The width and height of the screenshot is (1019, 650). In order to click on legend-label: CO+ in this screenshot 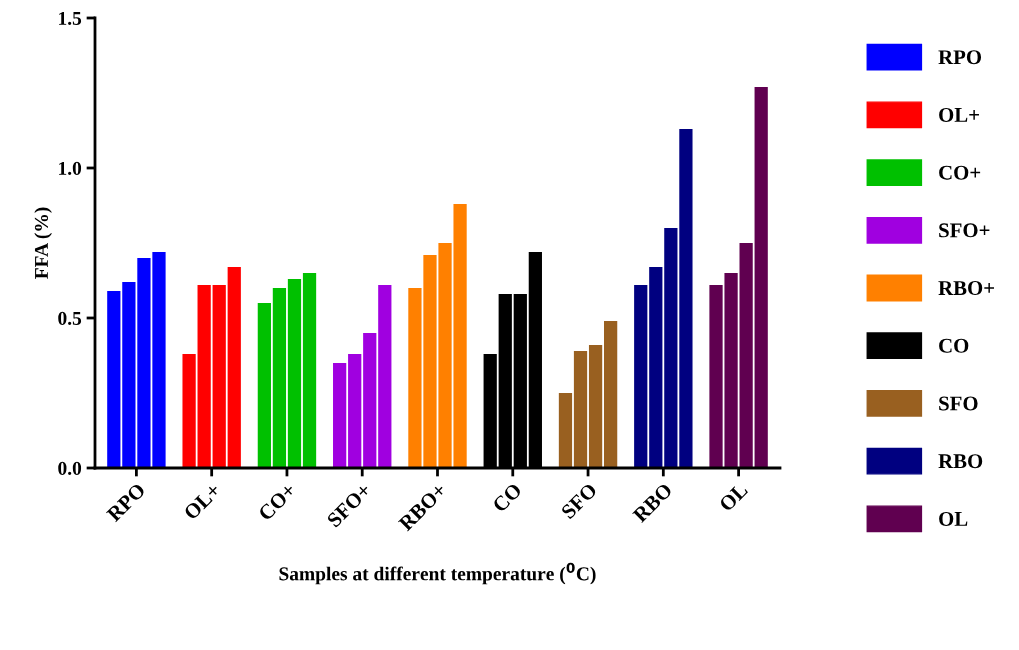, I will do `click(960, 172)`.